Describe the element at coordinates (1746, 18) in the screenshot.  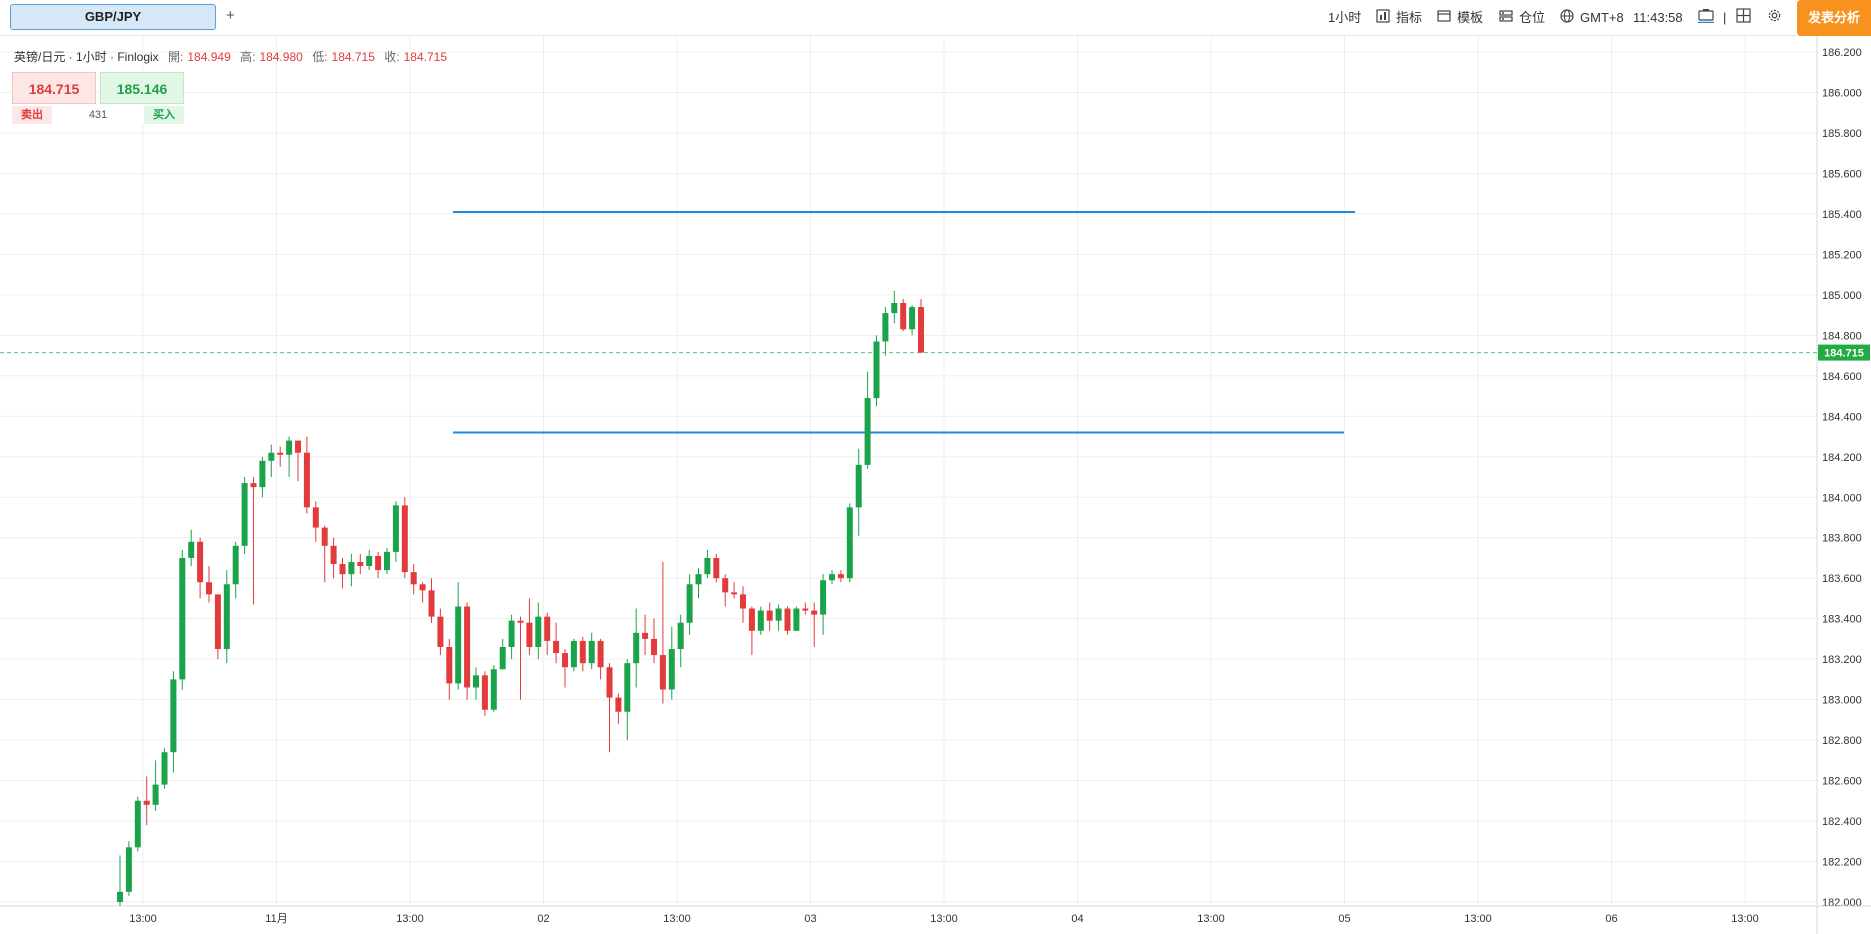
I see `layout-button` at that location.